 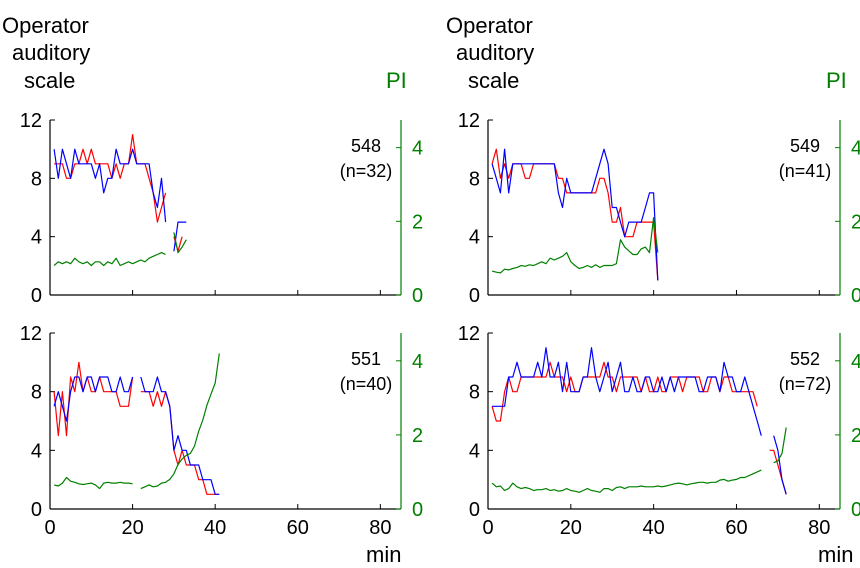 What do you see at coordinates (366, 171) in the screenshot?
I see `panel-n-label: (n=32)` at bounding box center [366, 171].